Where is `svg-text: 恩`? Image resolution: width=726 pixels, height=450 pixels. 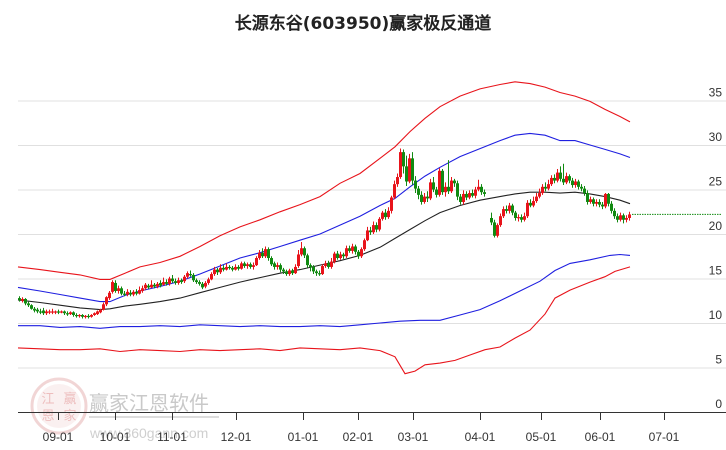 svg-text: 恩 is located at coordinates (47, 416).